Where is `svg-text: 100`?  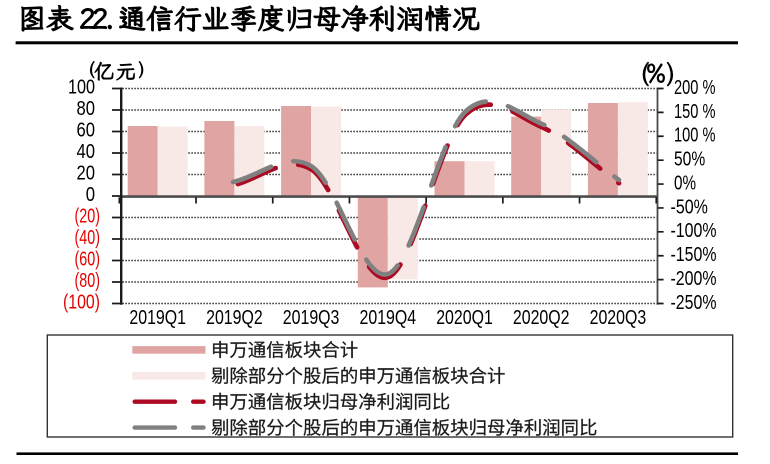
svg-text: 100 is located at coordinates (81, 88).